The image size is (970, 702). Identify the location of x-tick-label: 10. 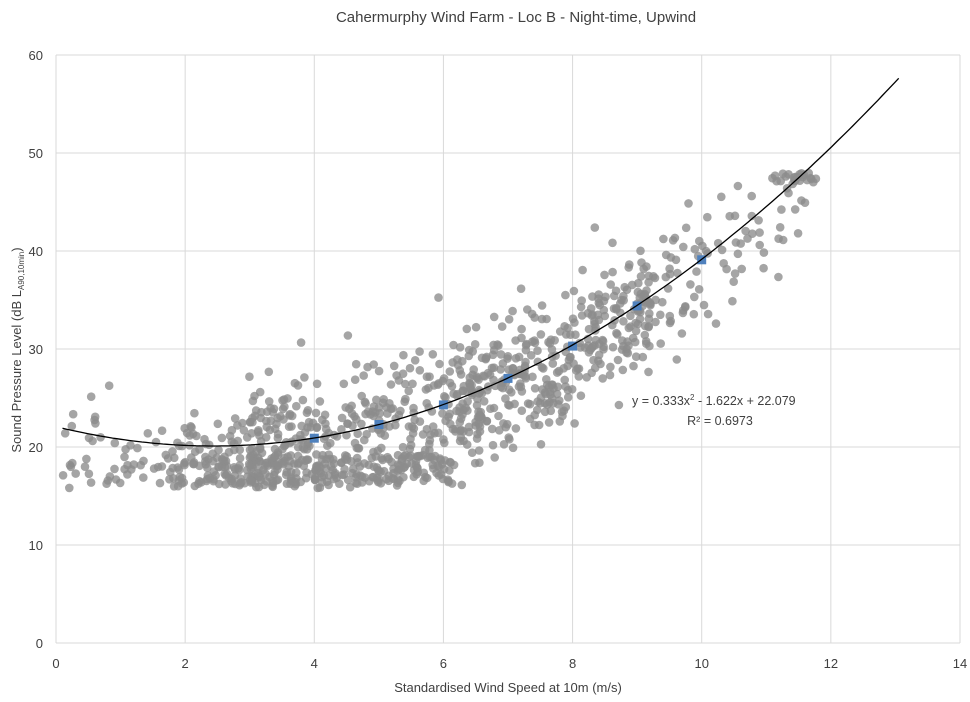
(701, 663).